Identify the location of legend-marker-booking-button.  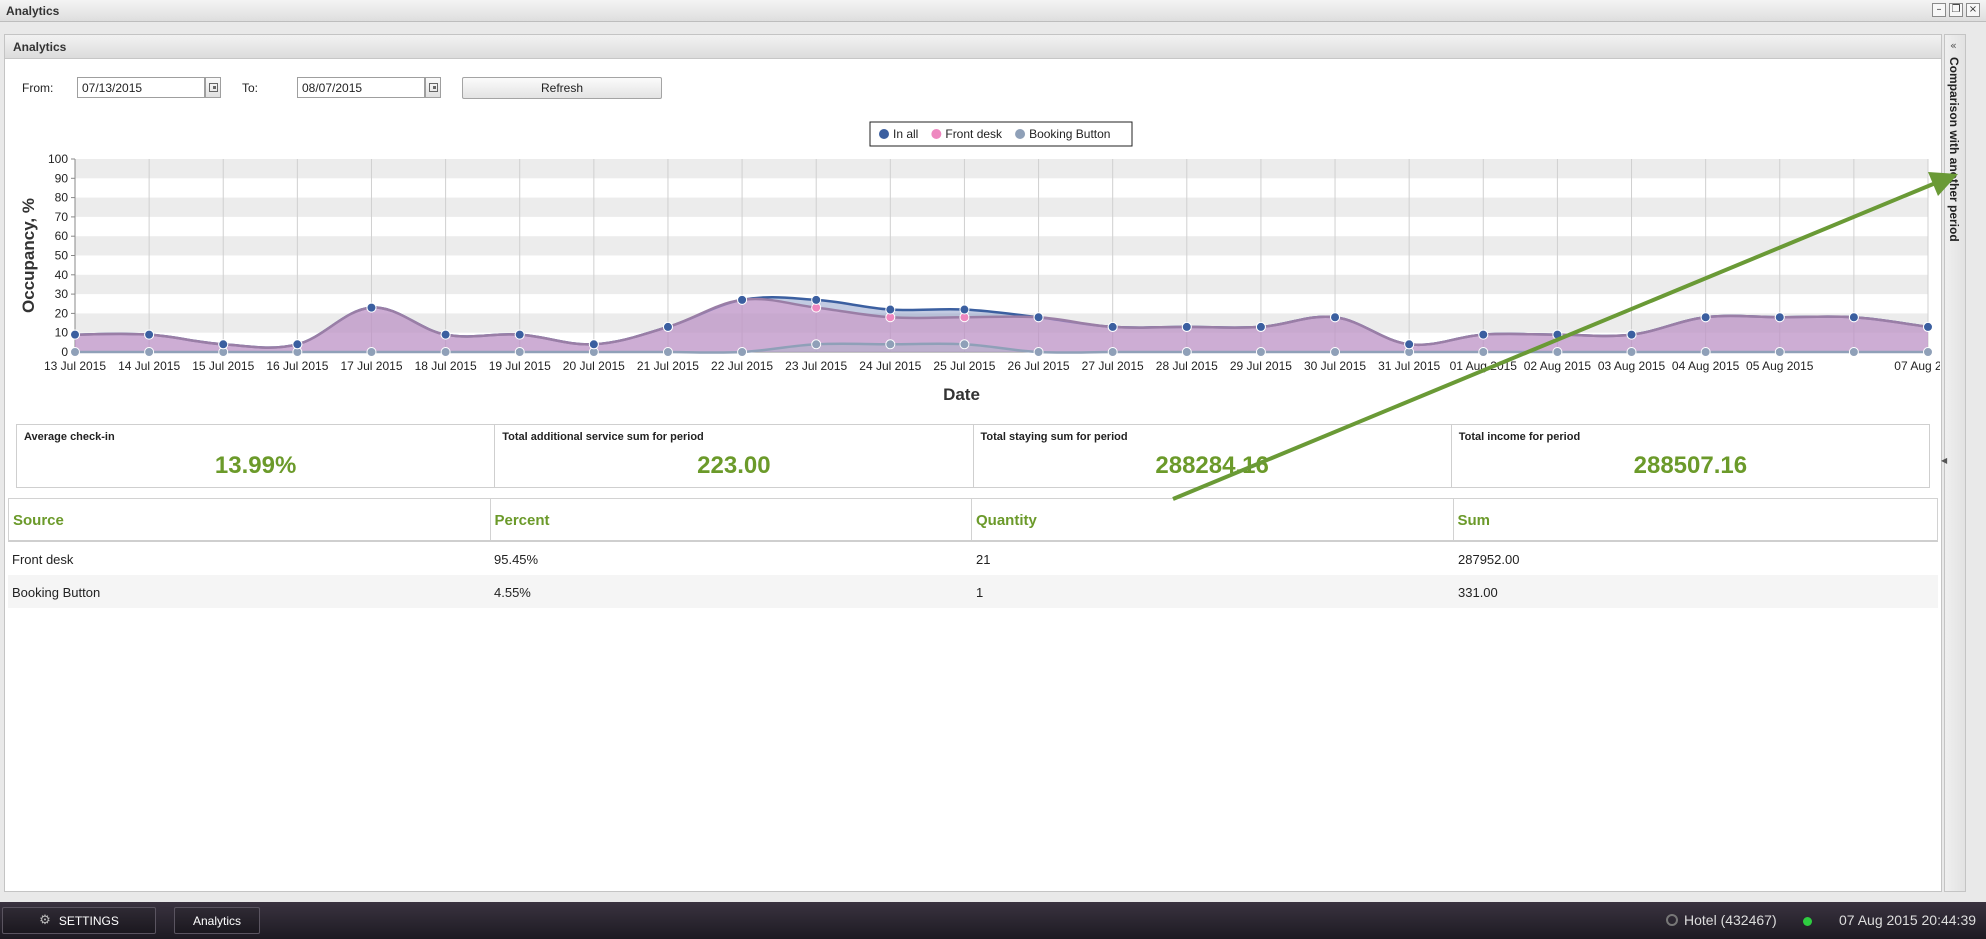
(1020, 134).